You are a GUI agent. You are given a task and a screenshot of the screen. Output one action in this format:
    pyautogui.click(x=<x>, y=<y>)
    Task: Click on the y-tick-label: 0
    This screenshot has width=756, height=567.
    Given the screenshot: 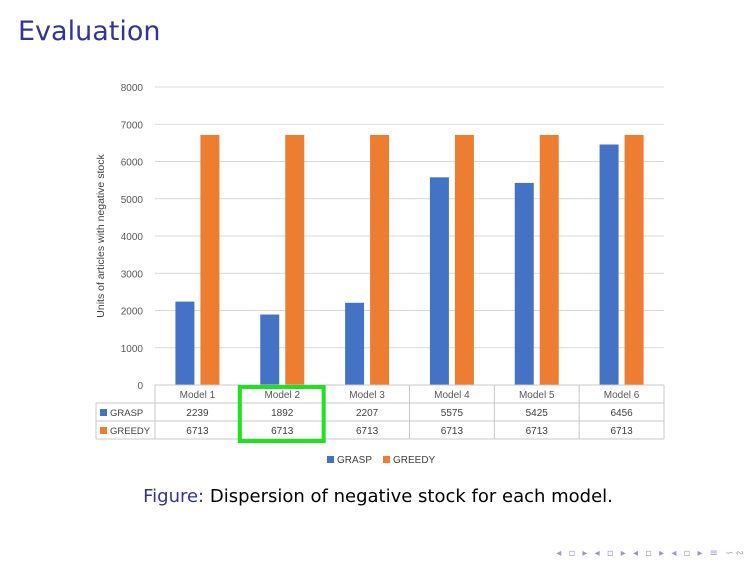 What is the action you would take?
    pyautogui.click(x=140, y=386)
    